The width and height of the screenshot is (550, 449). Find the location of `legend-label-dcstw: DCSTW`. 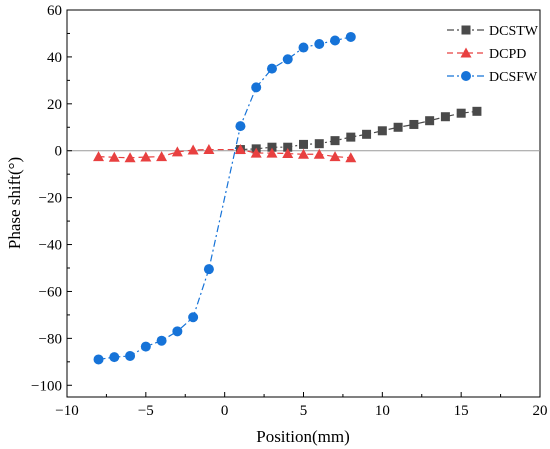

legend-label-dcstw: DCSTW is located at coordinates (514, 31).